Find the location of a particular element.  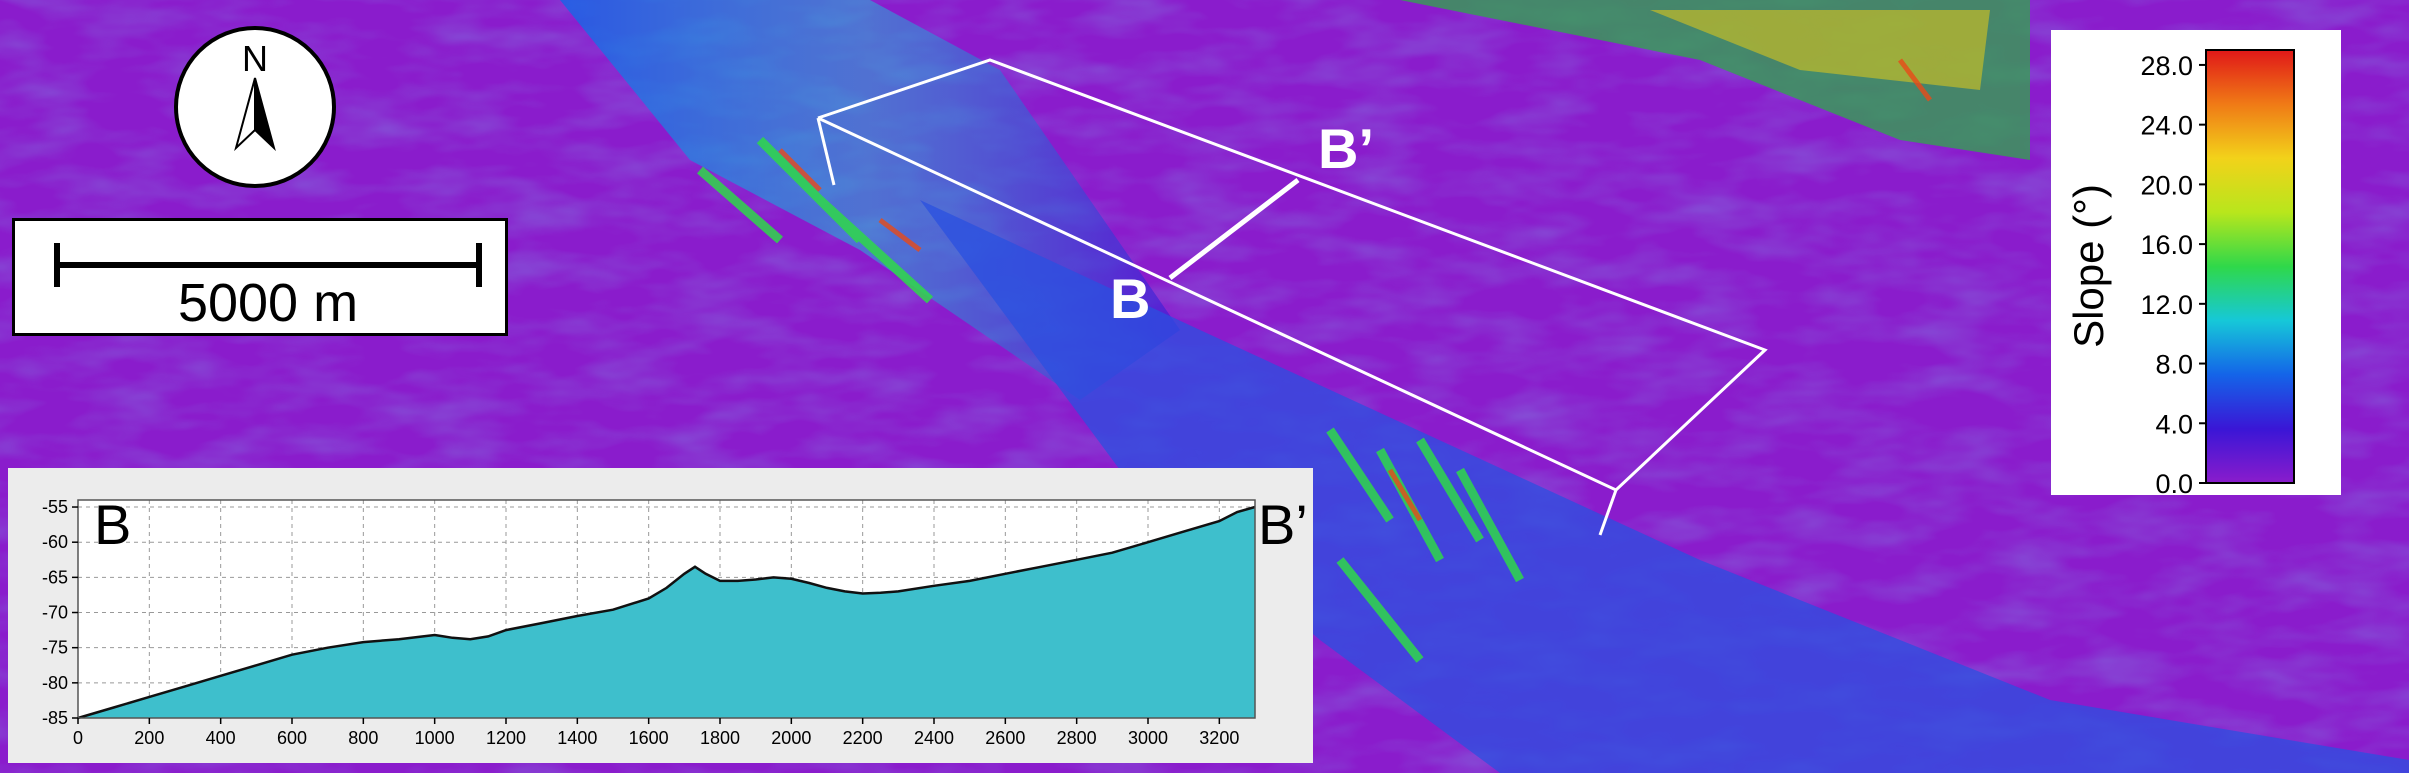

profile-line is located at coordinates (666, 612).